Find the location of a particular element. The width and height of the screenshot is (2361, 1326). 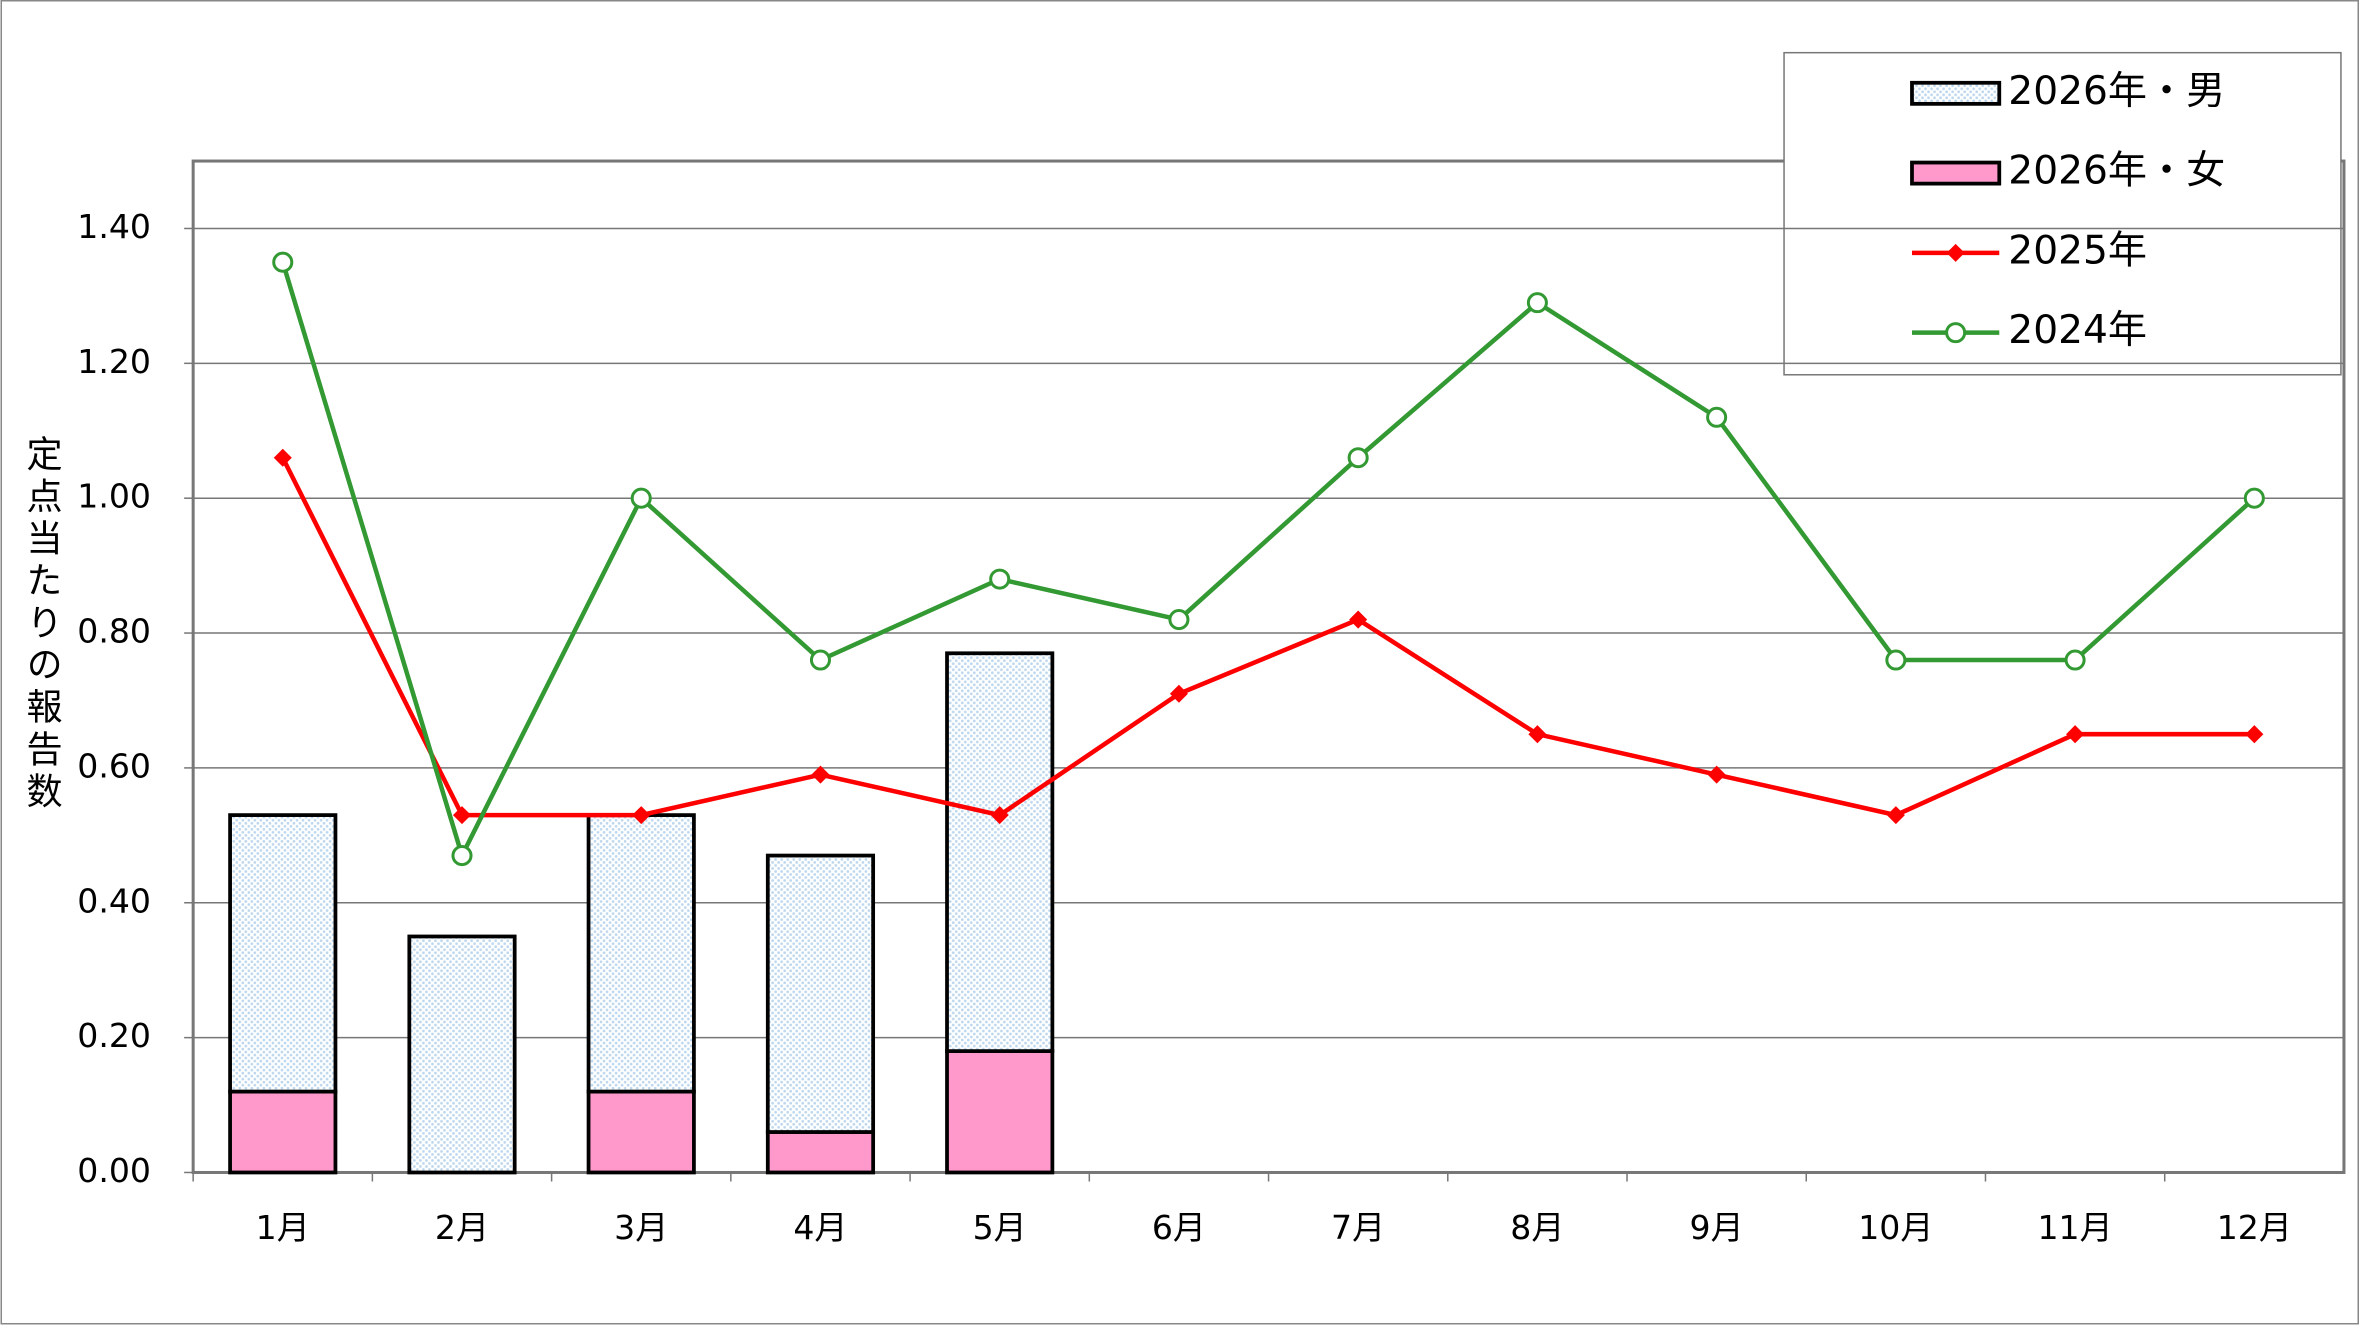

legend-label: 2026年・男 is located at coordinates (2116, 91).